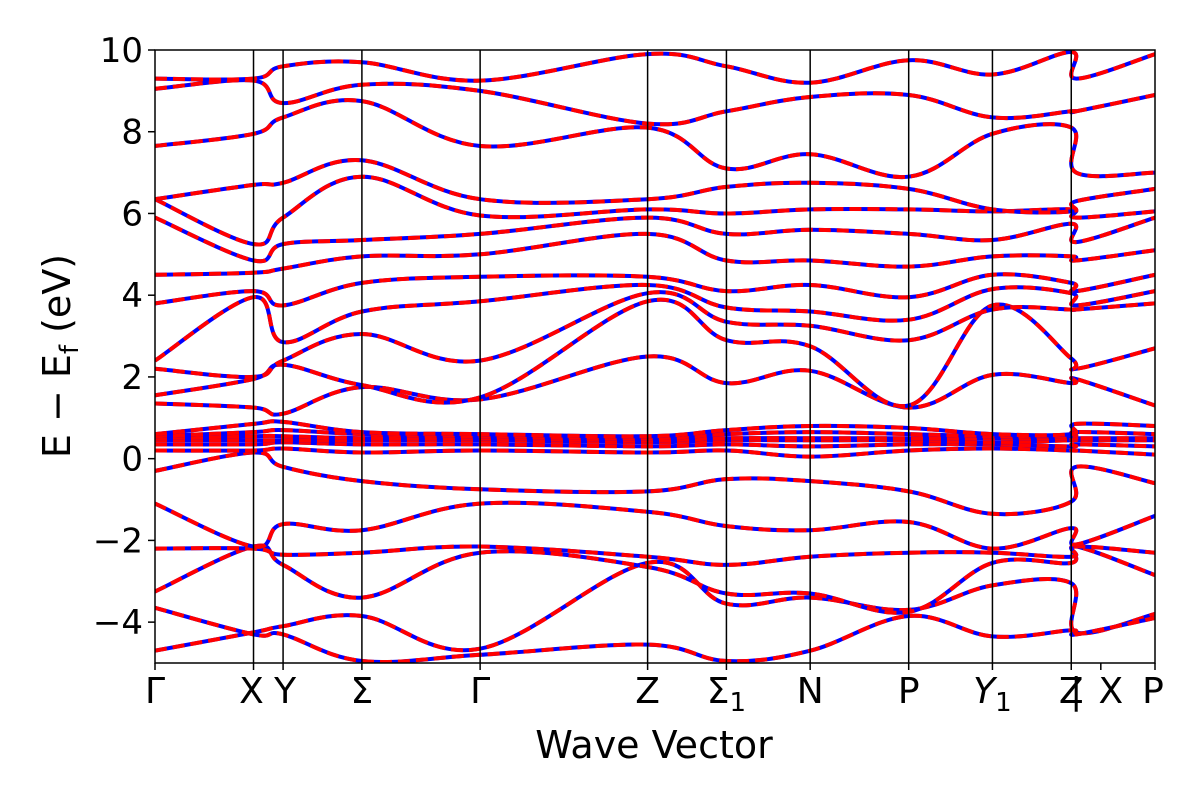 Image resolution: width=1200 pixels, height=800 pixels. What do you see at coordinates (1076, 691) in the screenshot?
I see `x-tick-label: |` at bounding box center [1076, 691].